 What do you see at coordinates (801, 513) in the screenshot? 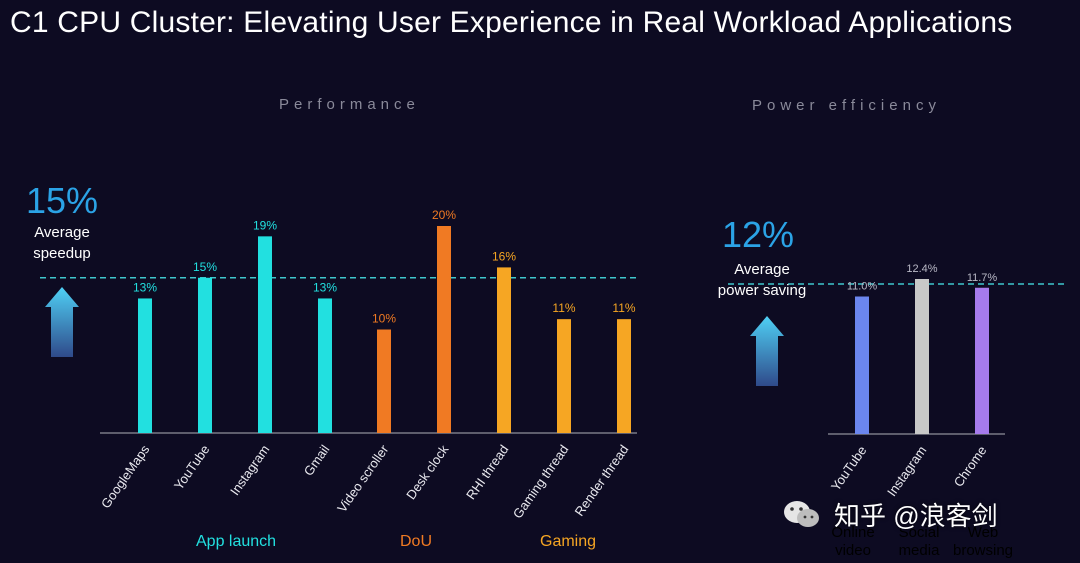
I see `wechat-icon` at bounding box center [801, 513].